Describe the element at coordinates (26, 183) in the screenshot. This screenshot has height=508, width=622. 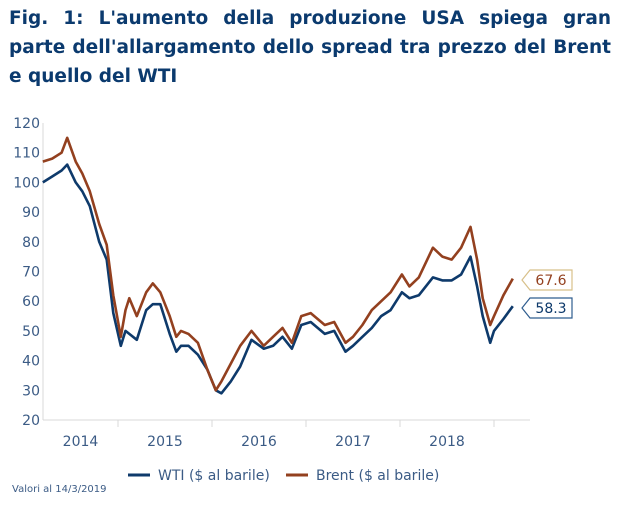
I see `y-tick-label: 100` at that location.